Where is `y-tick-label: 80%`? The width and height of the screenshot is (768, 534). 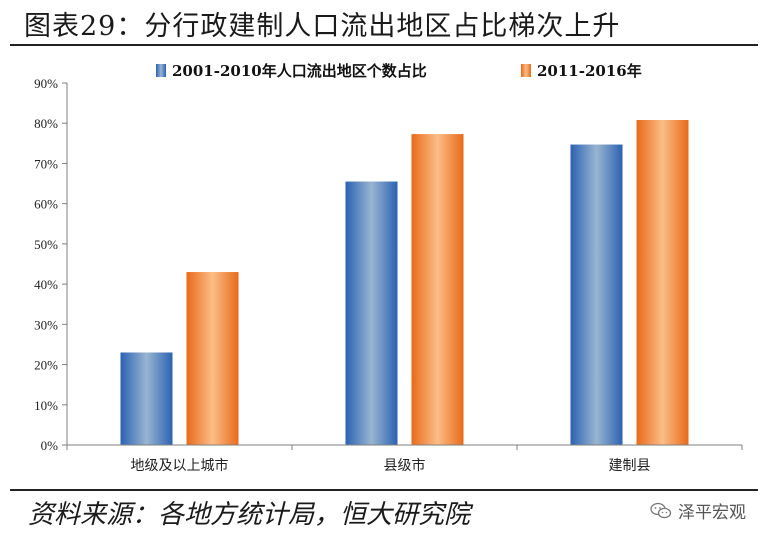
y-tick-label: 80% is located at coordinates (46, 123).